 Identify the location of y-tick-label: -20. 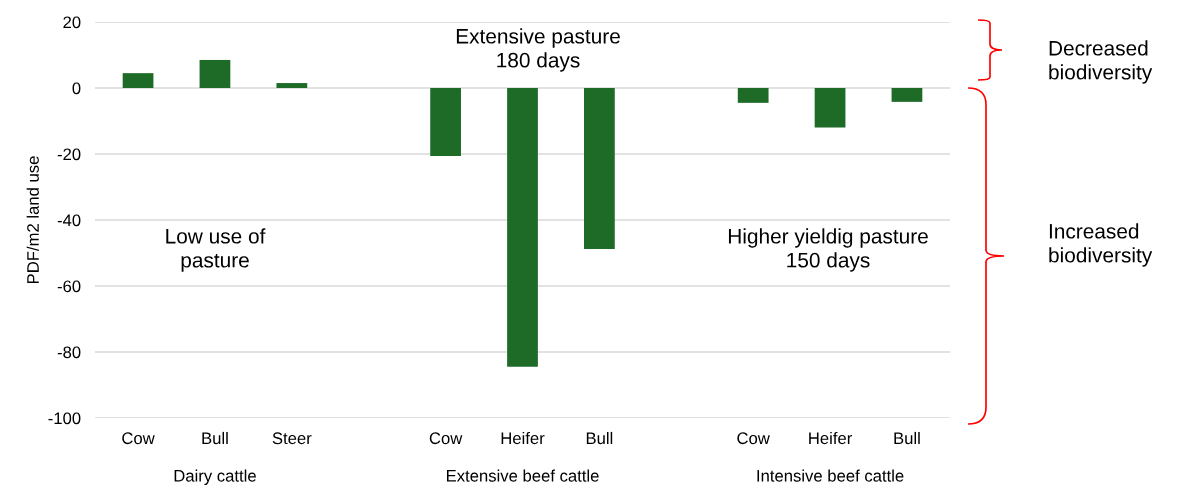
(69, 154).